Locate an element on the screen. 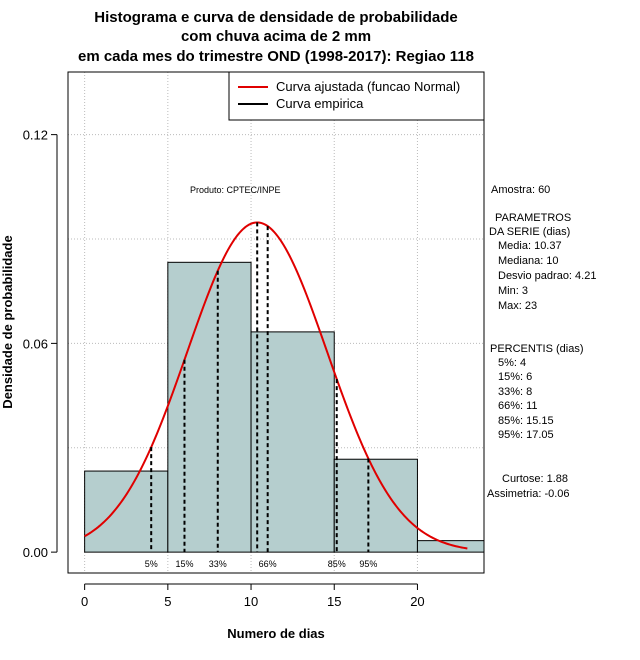 The image size is (640, 660). x-tick-label: 5 is located at coordinates (167, 601).